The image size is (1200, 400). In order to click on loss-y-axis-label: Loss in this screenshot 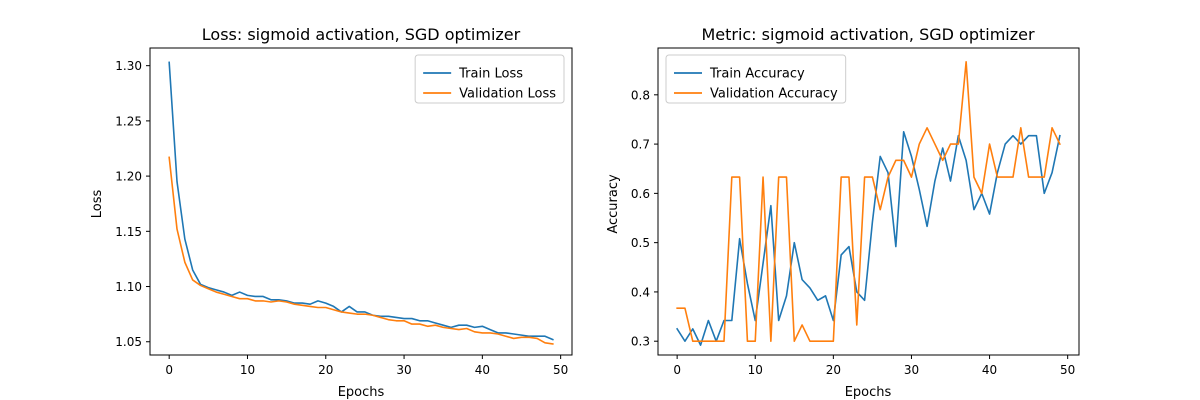, I will do `click(97, 204)`.